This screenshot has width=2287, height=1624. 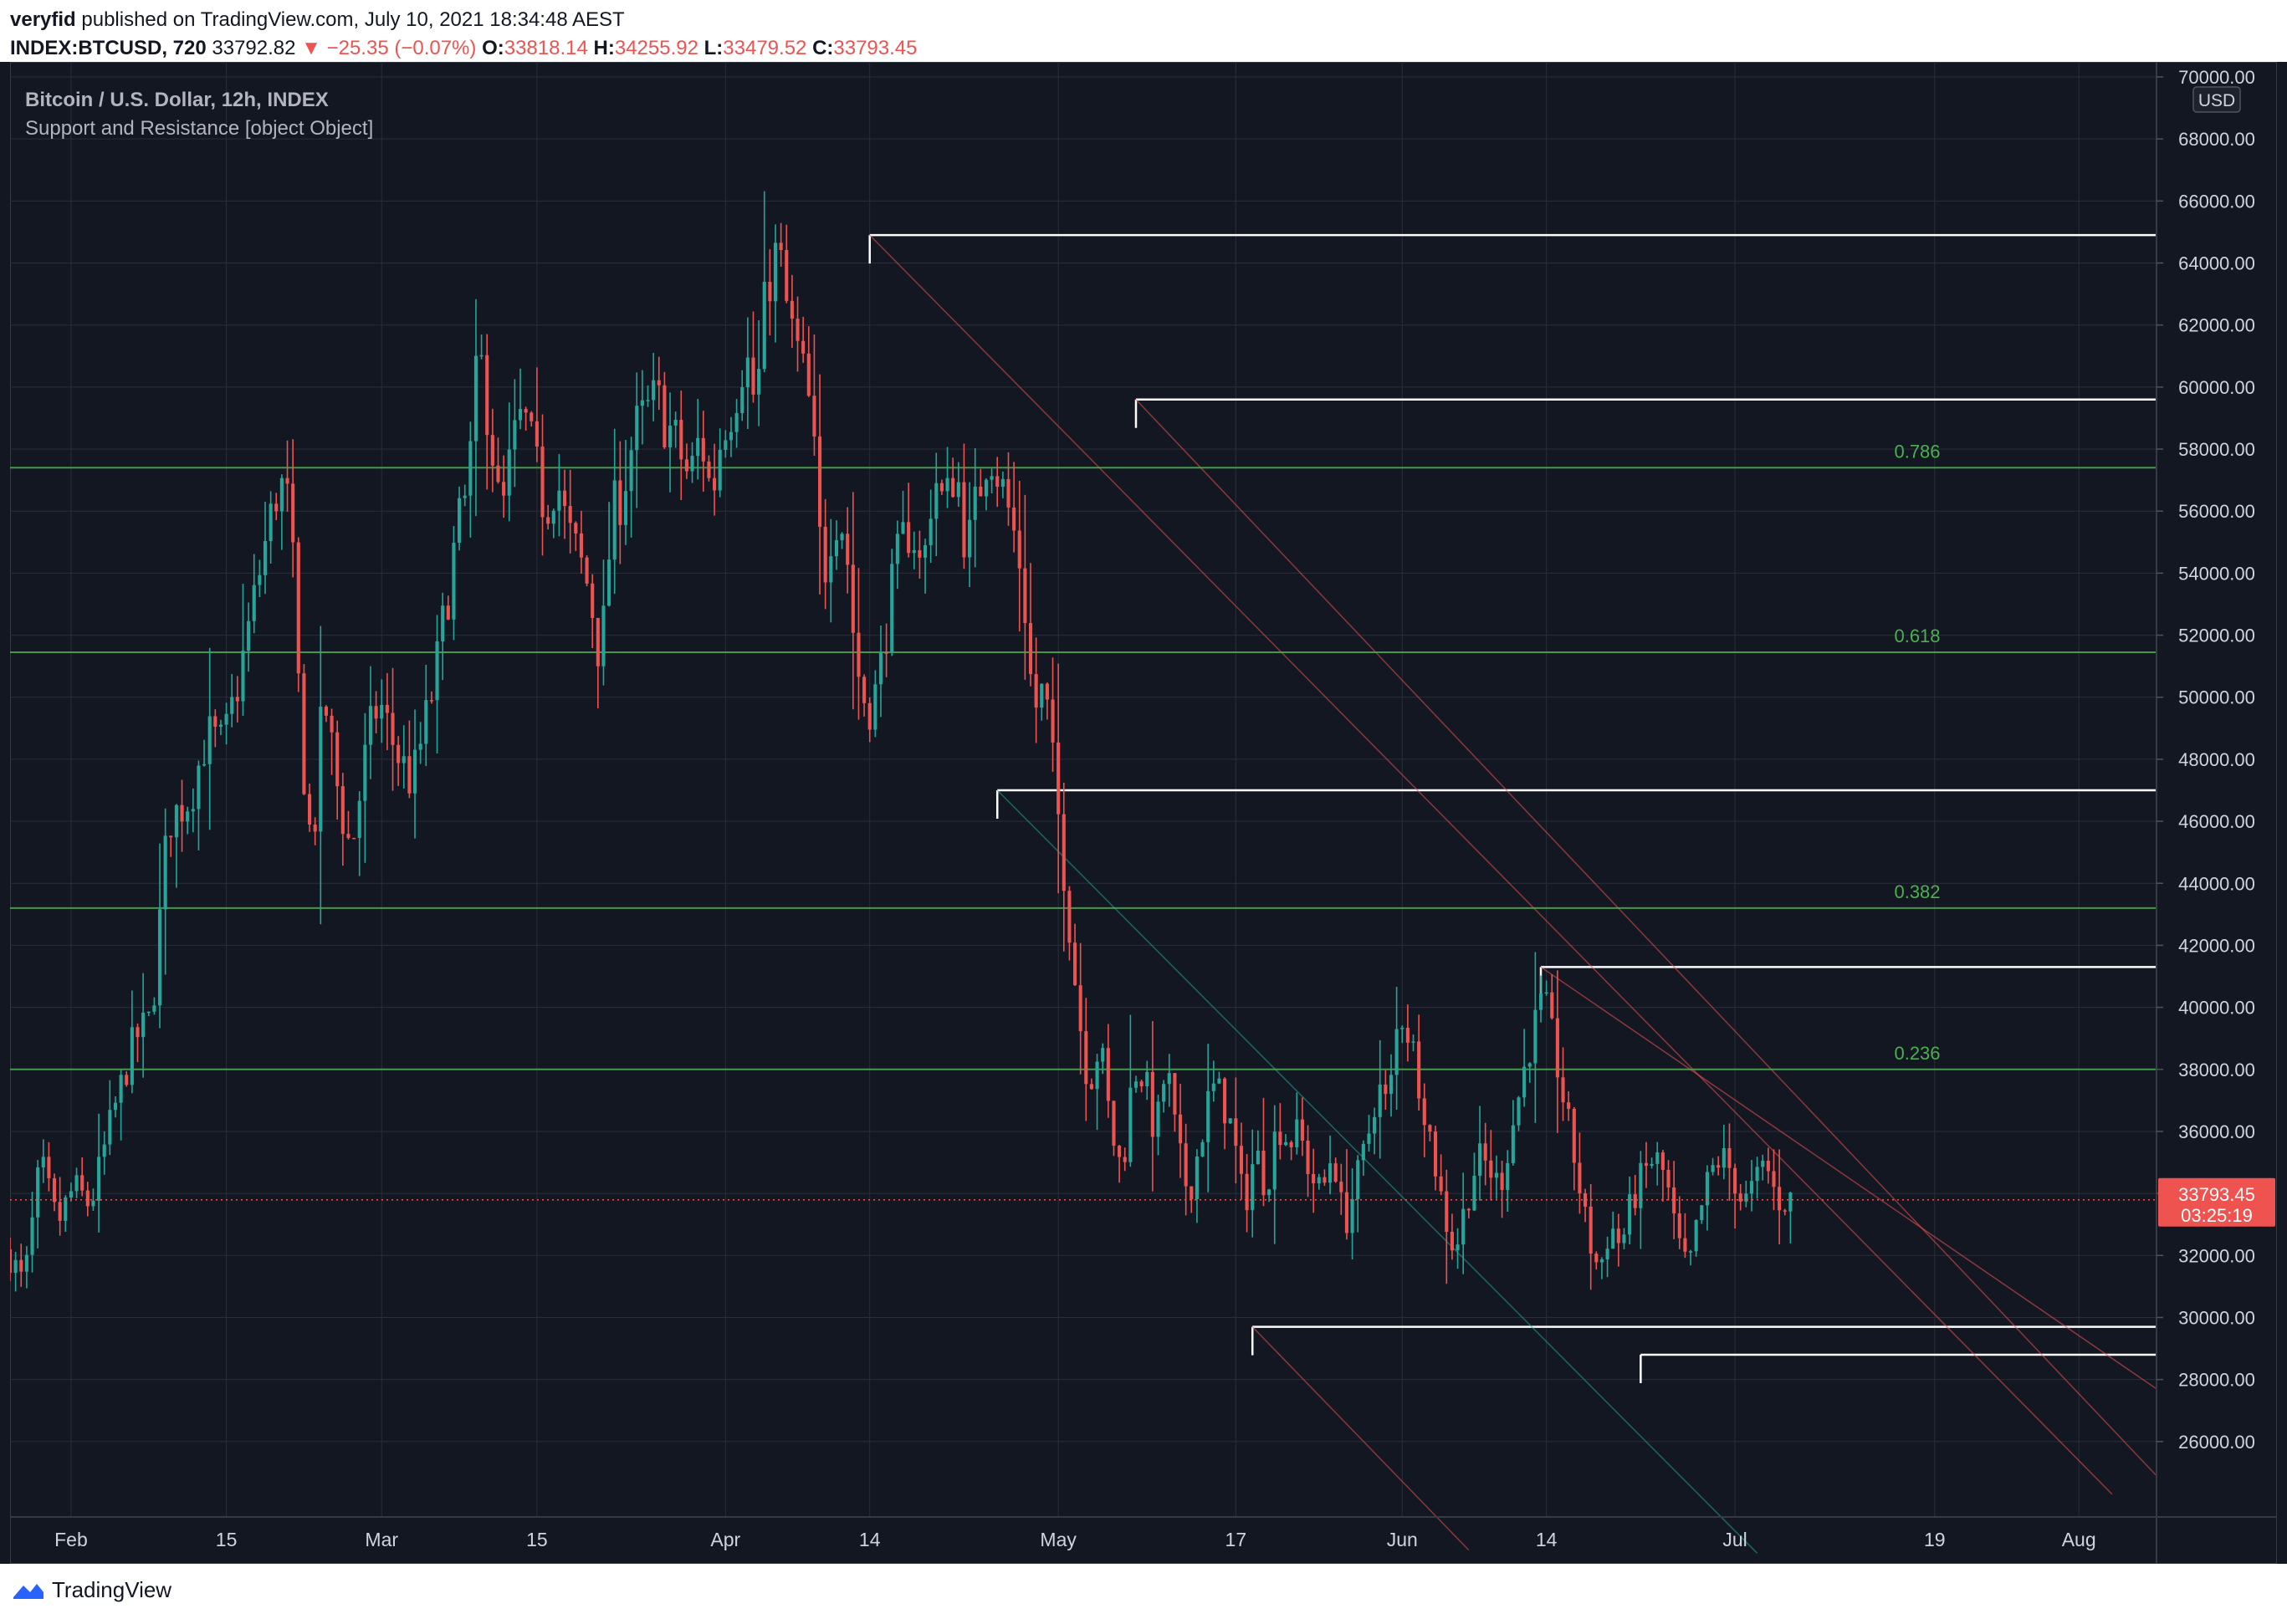 What do you see at coordinates (2216, 1442) in the screenshot?
I see `price-tick-label: 26000.00` at bounding box center [2216, 1442].